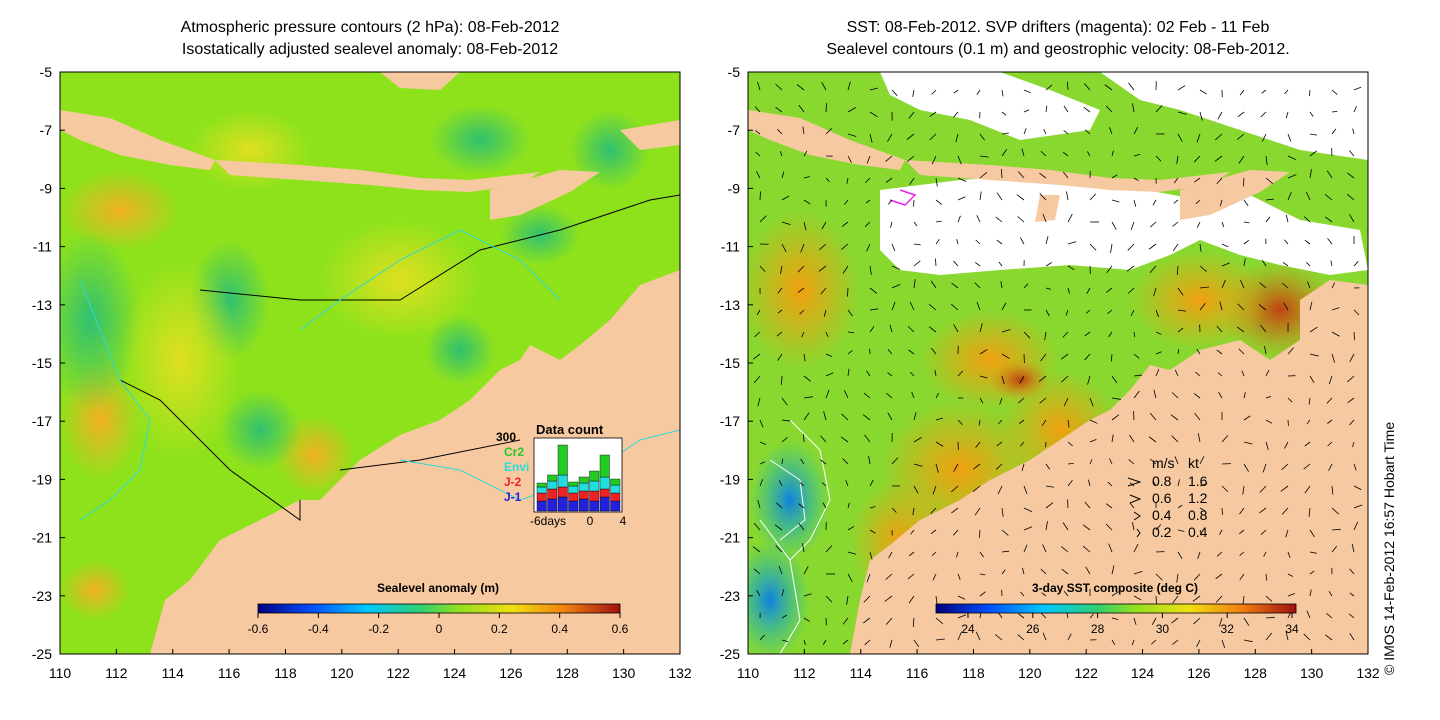 The height and width of the screenshot is (720, 1440). I want to click on right-y-tick-label: -23, so click(730, 596).